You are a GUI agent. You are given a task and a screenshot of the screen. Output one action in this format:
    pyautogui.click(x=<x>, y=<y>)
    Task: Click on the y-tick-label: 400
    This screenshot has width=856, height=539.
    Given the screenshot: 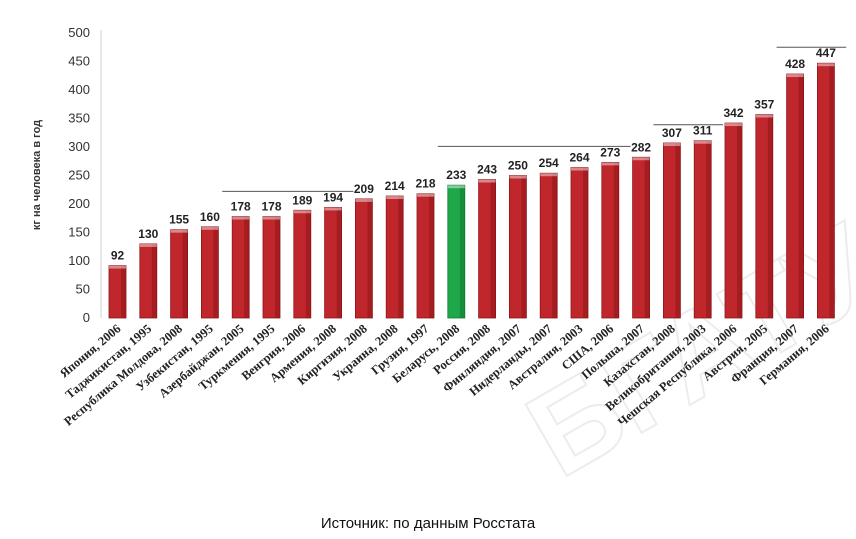 What is the action you would take?
    pyautogui.click(x=79, y=89)
    